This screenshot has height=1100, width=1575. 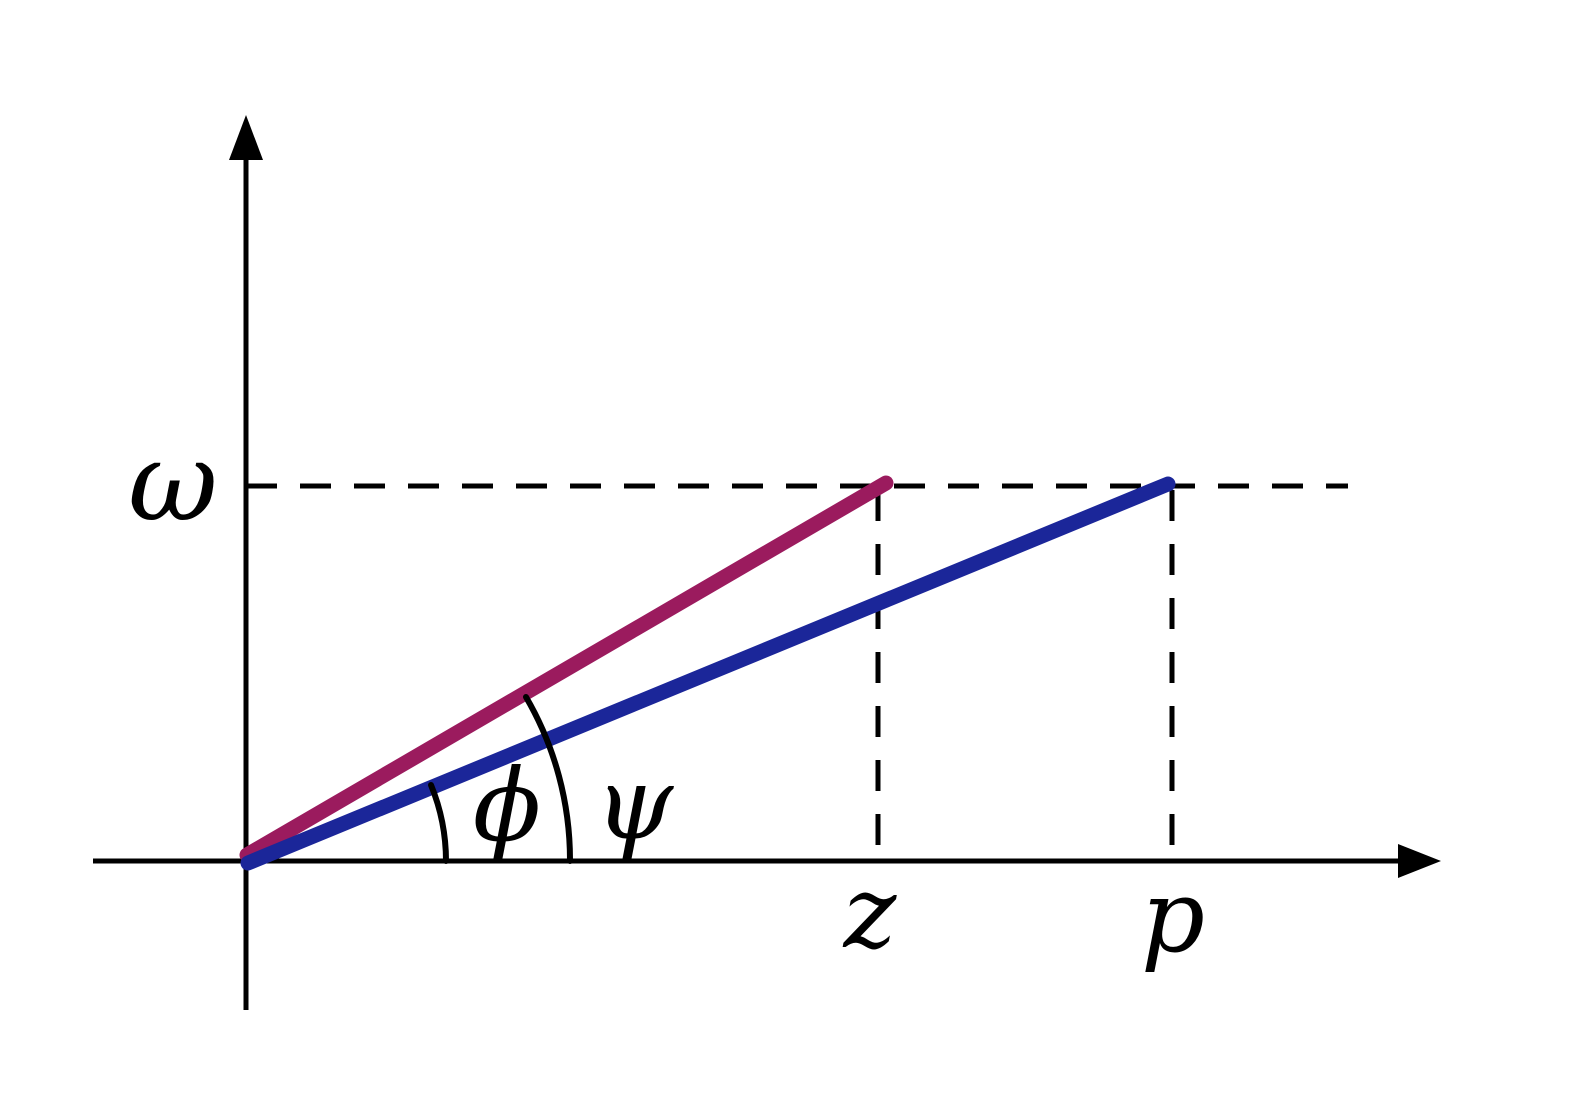 What do you see at coordinates (507, 805) in the screenshot?
I see `phi-label: ϕ` at bounding box center [507, 805].